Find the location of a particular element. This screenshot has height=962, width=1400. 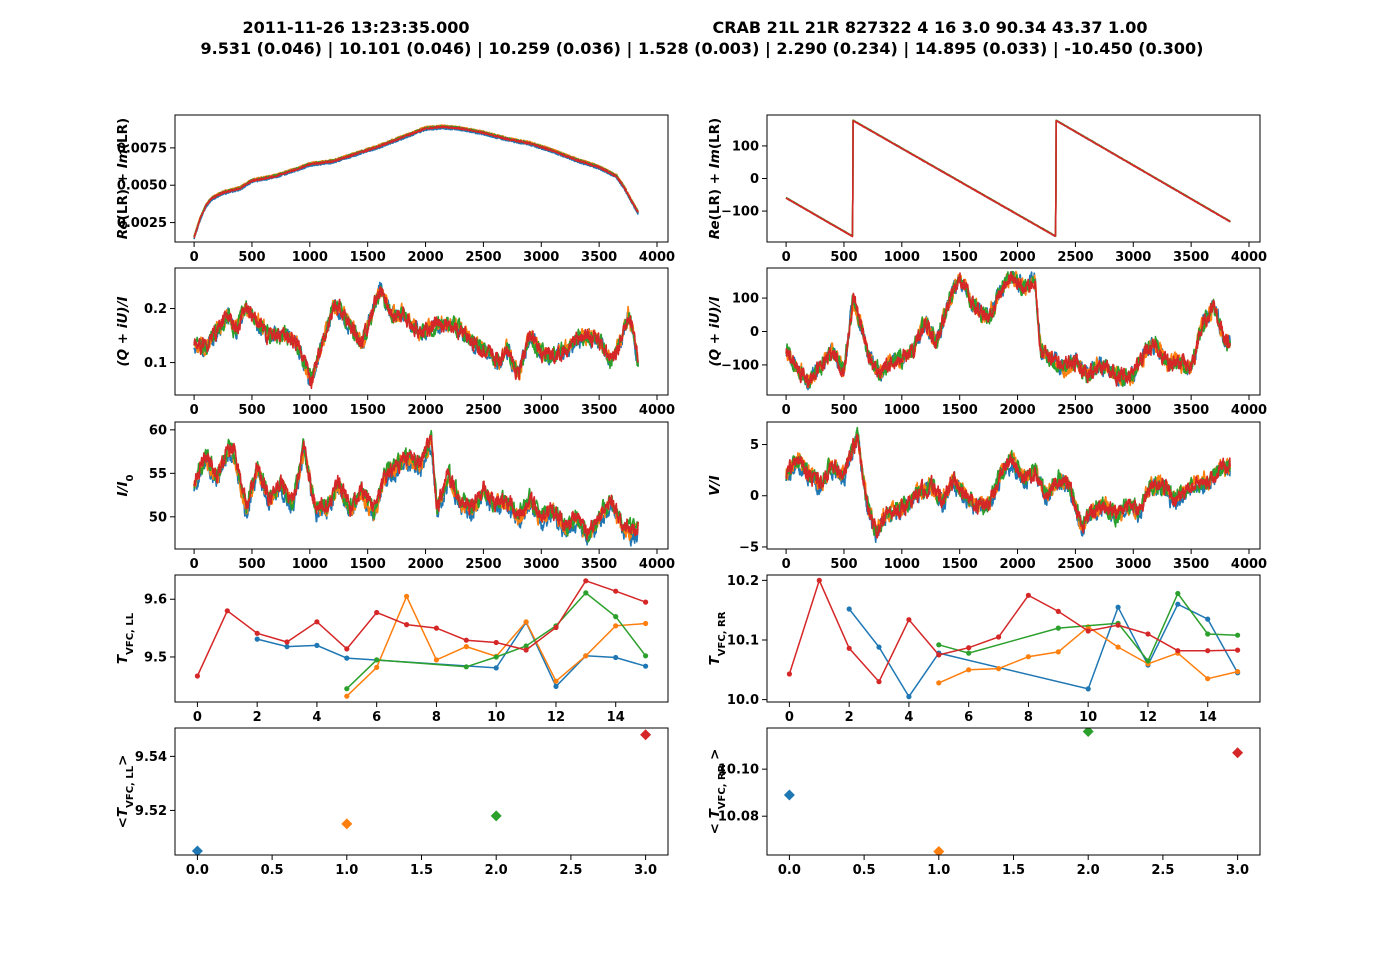

y-tick-label: 10.10 is located at coordinates (738, 770).